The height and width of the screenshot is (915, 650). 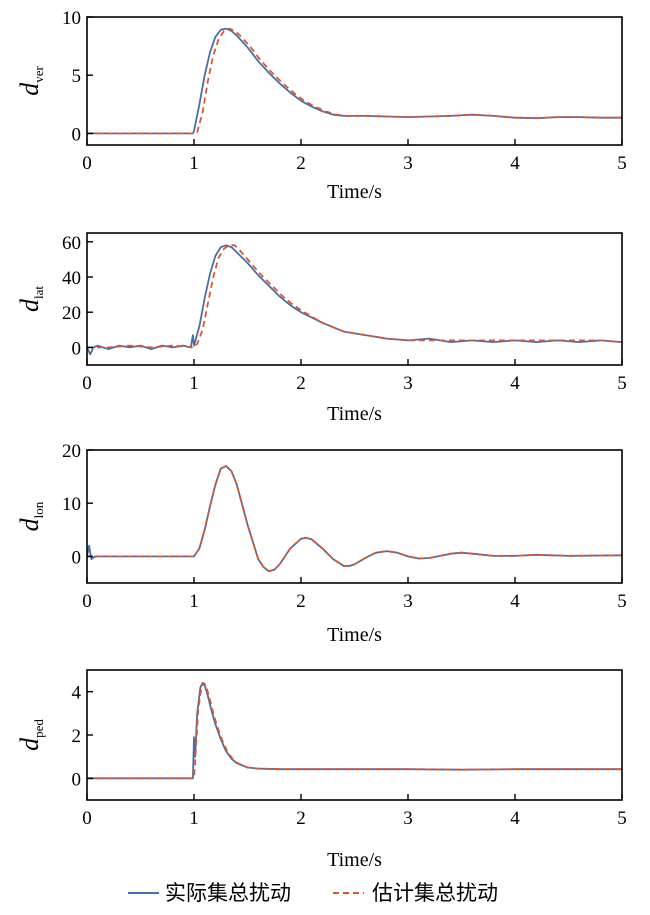 What do you see at coordinates (435, 893) in the screenshot?
I see `legend-label-estimated: 估计集总扰动` at bounding box center [435, 893].